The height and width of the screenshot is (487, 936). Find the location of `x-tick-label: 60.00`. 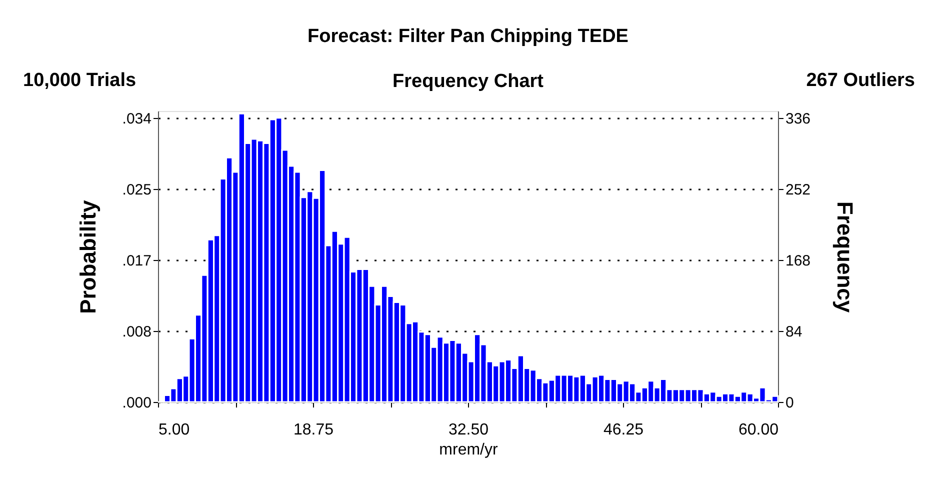

x-tick-label: 60.00 is located at coordinates (758, 430).